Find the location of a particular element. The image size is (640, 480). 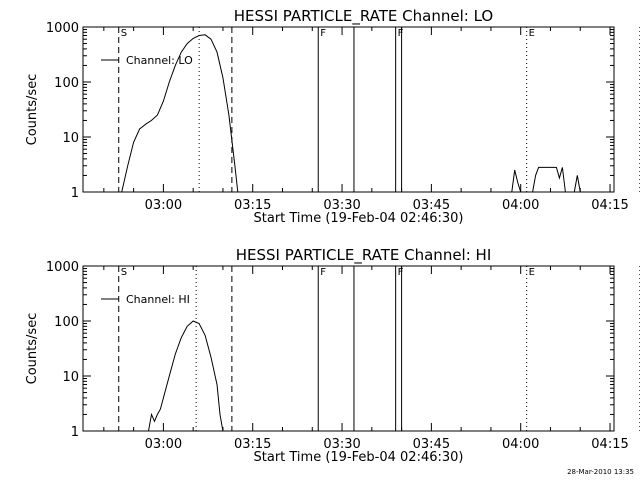

timestamp: 28-Mar-2010 13:35 is located at coordinates (600, 472).